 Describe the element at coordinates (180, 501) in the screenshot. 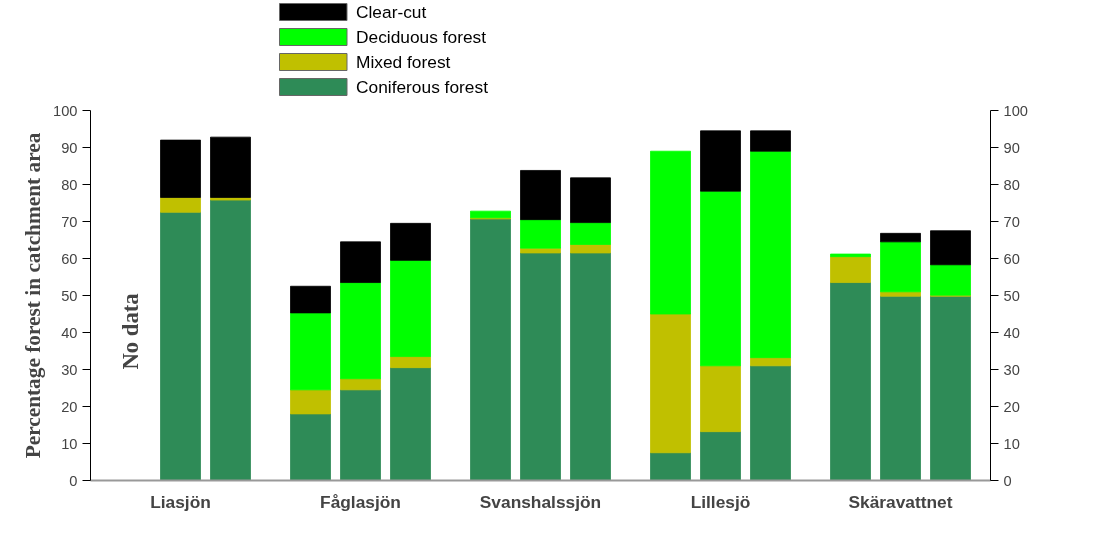

I see `x-tick-label: Liasjön` at that location.